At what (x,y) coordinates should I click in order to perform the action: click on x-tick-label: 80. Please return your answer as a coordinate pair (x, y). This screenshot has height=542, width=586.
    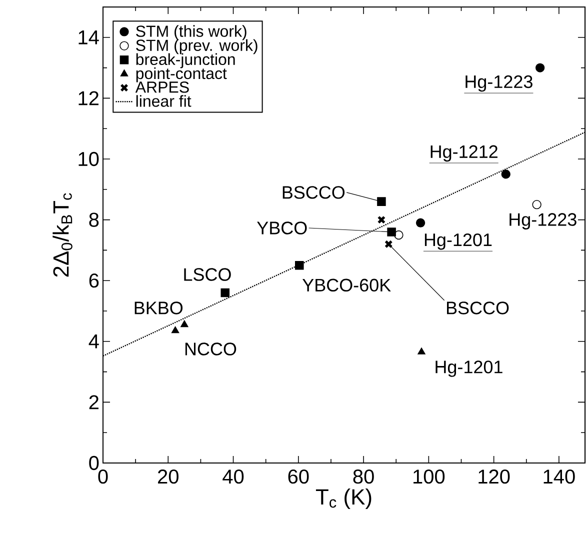
    Looking at the image, I should click on (363, 477).